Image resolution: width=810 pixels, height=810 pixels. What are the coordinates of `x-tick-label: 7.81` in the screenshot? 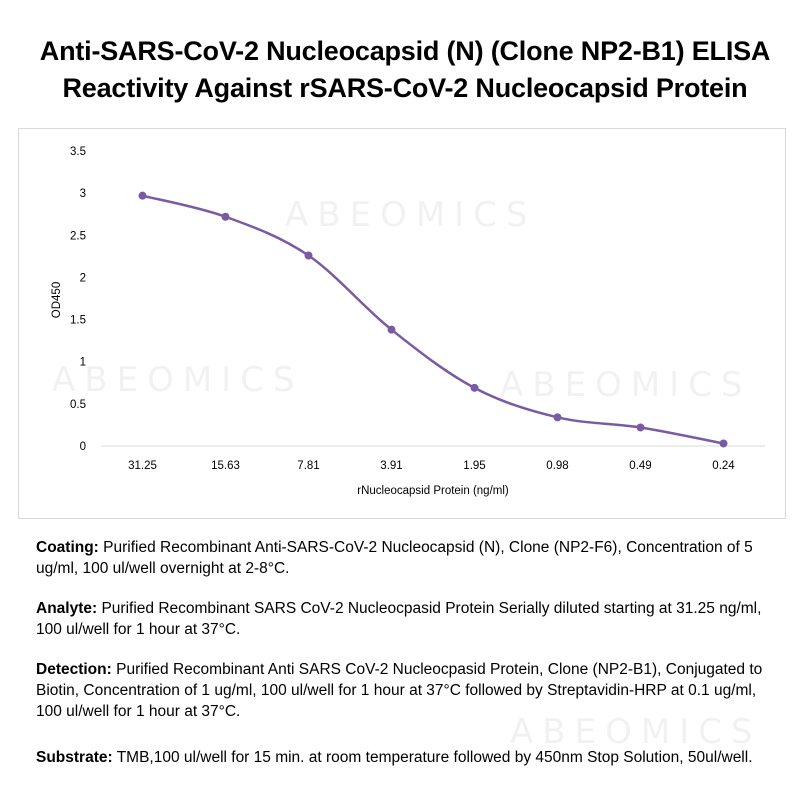 It's located at (308, 466).